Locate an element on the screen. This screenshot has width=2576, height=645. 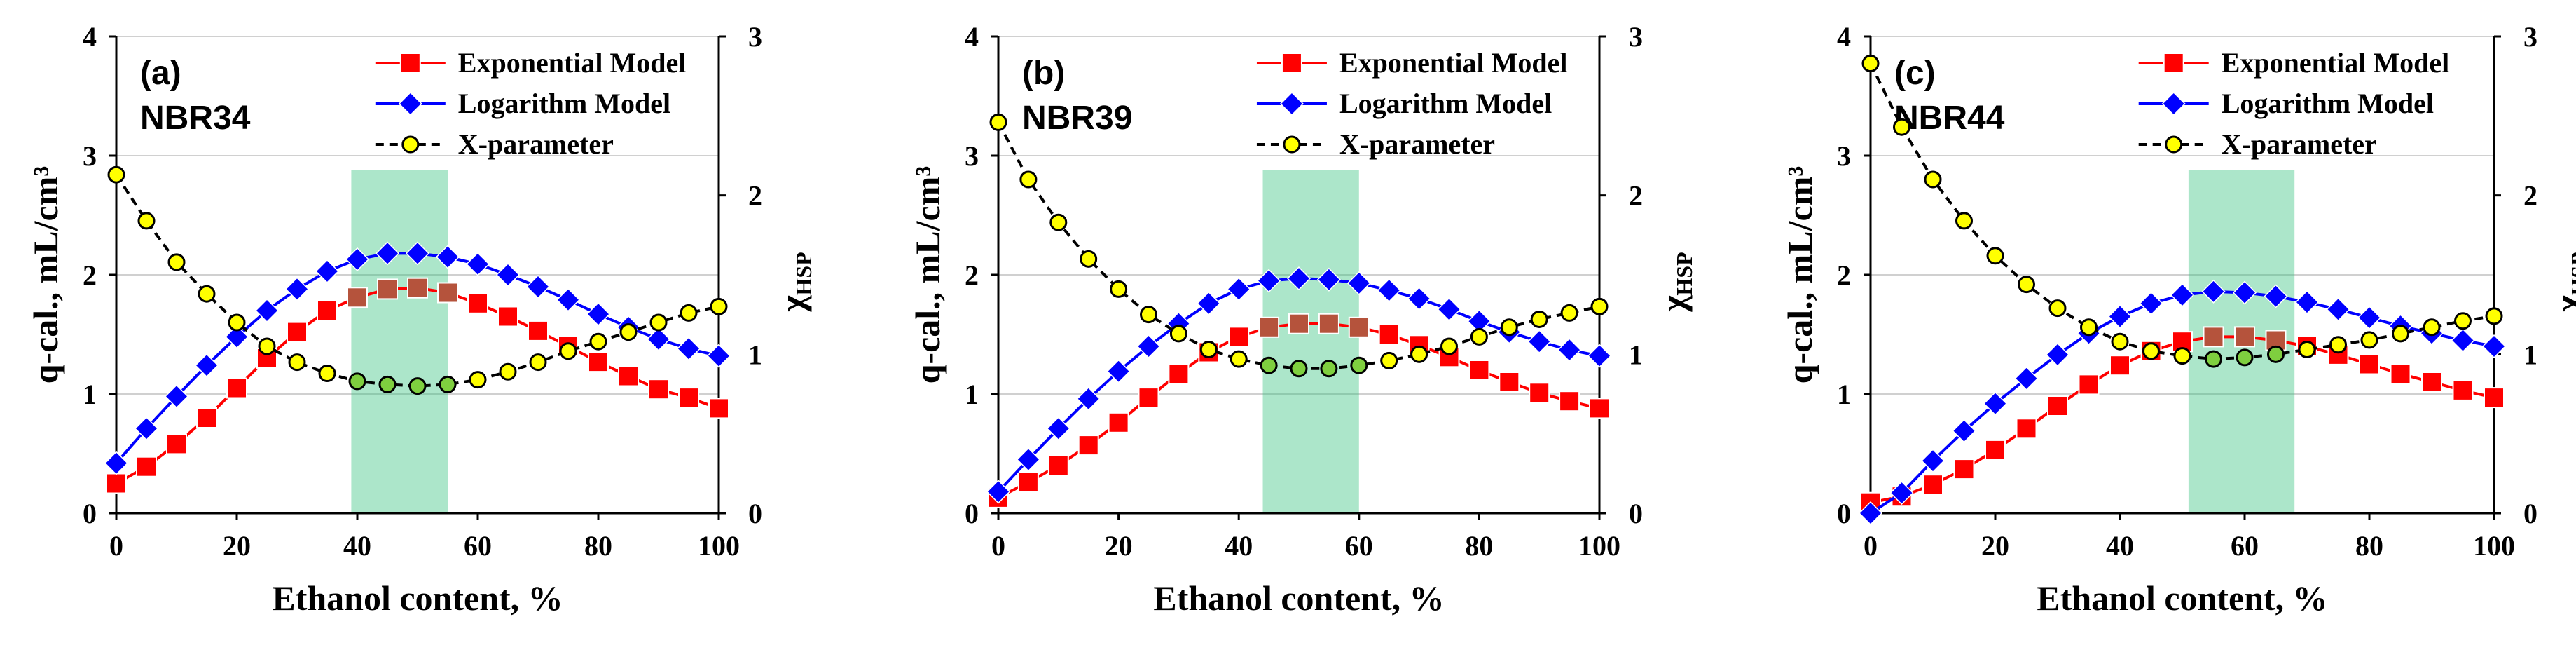
panel-label: (a) is located at coordinates (160, 73).